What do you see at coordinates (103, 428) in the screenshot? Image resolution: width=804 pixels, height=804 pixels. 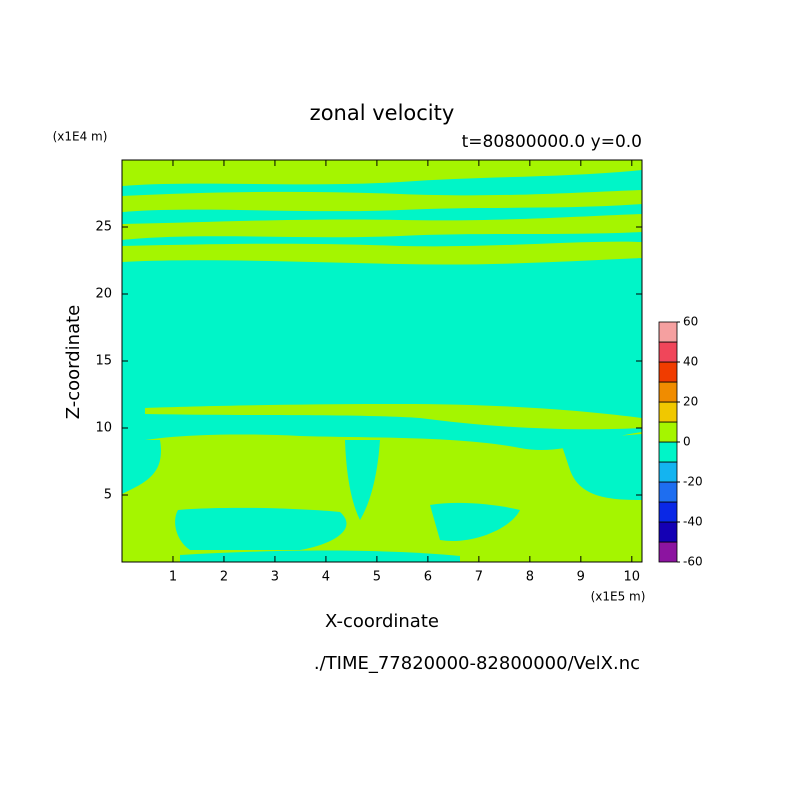 I see `y-tick-label: 10` at bounding box center [103, 428].